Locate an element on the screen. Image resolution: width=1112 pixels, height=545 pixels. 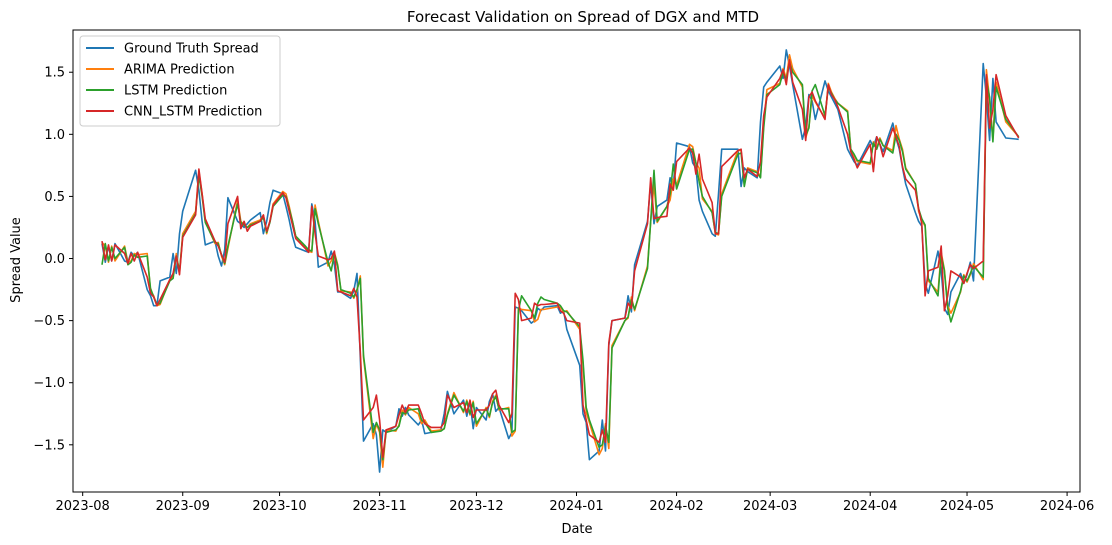
legend-label: LSTM Prediction is located at coordinates (175, 91).